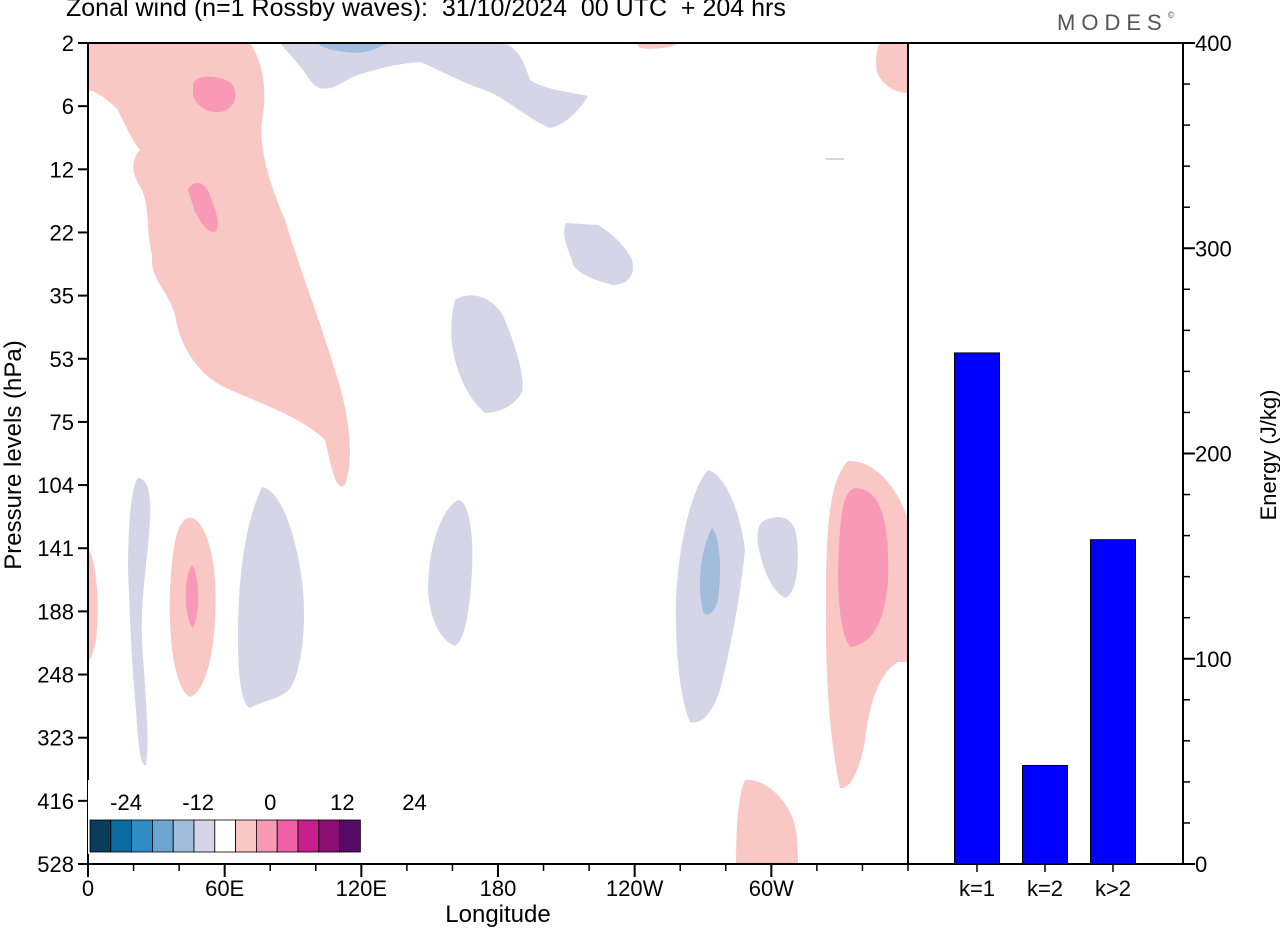 This screenshot has width=1280, height=930. Describe the element at coordinates (835, 159) in the screenshot. I see `contour-negative-dot` at that location.